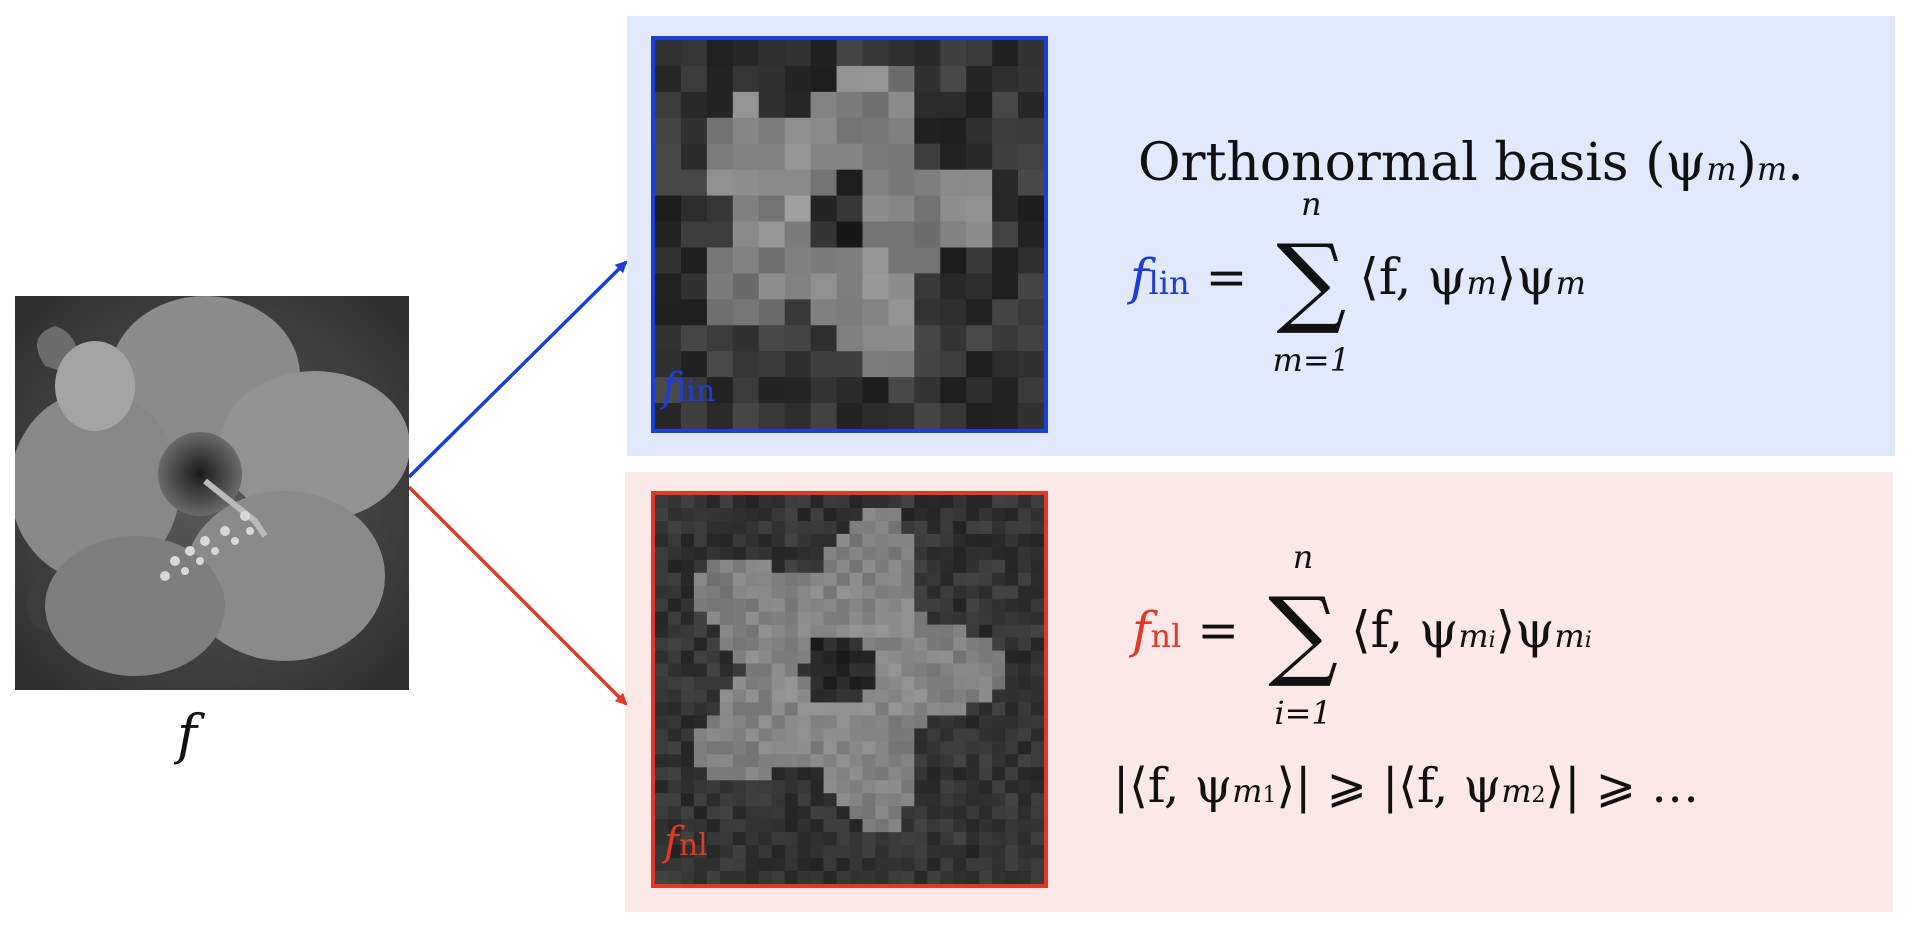 This screenshot has width=1911, height=927. Describe the element at coordinates (1358, 282) in the screenshot. I see `linear-approximation-equation: flin = n ∑ m=1 ⟨f, ψm⟩ψm` at that location.